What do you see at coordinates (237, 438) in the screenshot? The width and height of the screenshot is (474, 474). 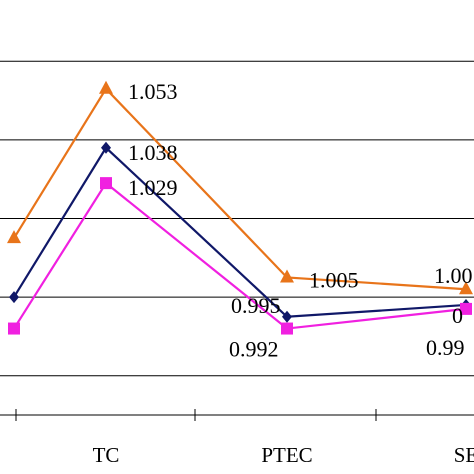 I see `x-axis: TC PTEC SE` at bounding box center [237, 438].